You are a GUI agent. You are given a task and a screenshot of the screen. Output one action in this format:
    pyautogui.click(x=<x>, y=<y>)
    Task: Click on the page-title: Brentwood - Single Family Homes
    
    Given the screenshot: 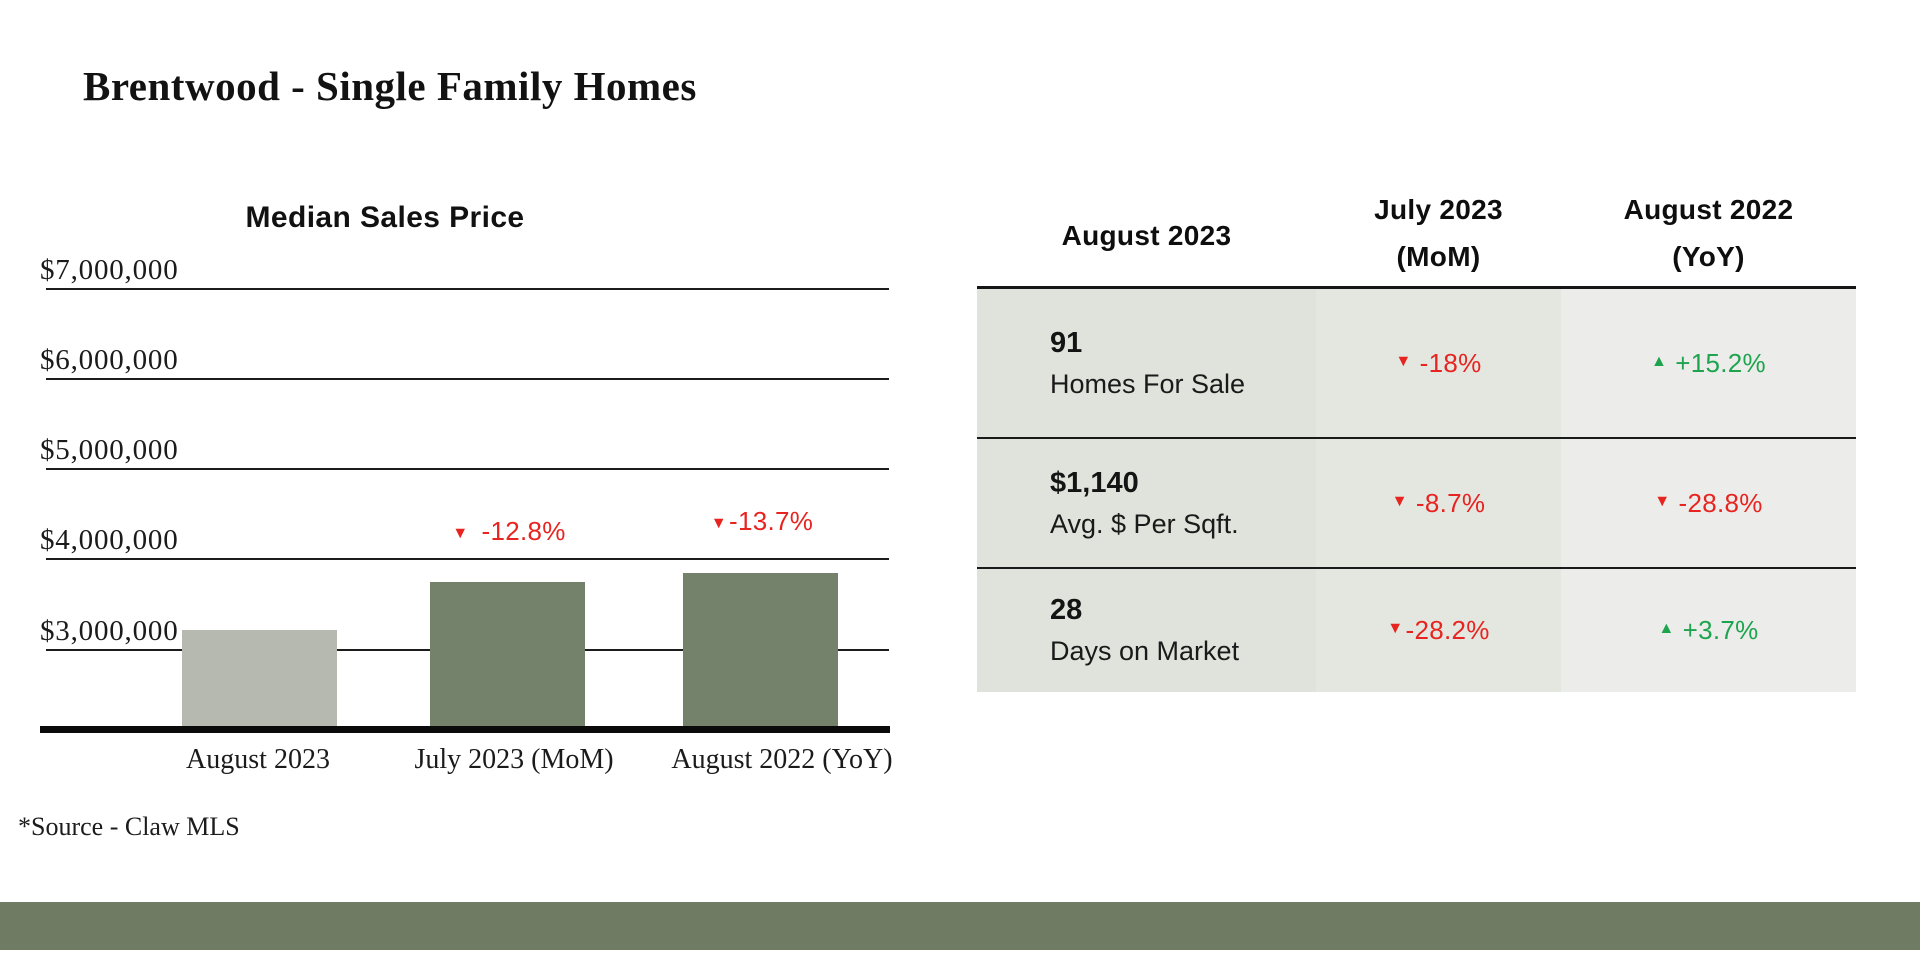 What is the action you would take?
    pyautogui.click(x=390, y=86)
    